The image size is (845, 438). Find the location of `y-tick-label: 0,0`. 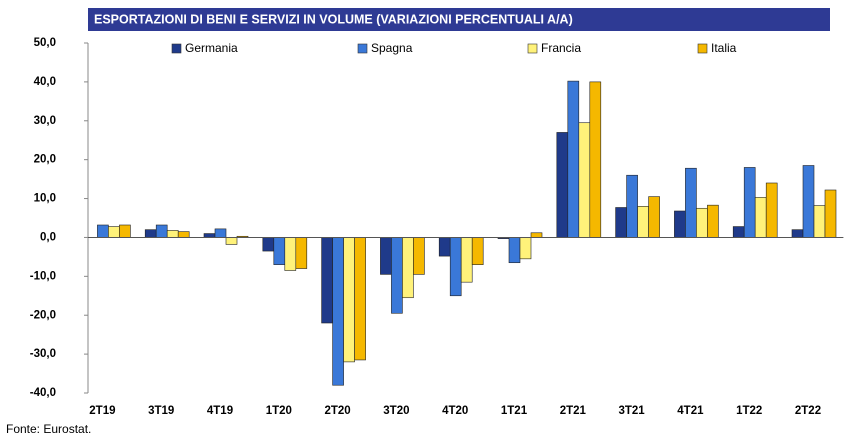

y-tick-label: 0,0 is located at coordinates (48, 237).